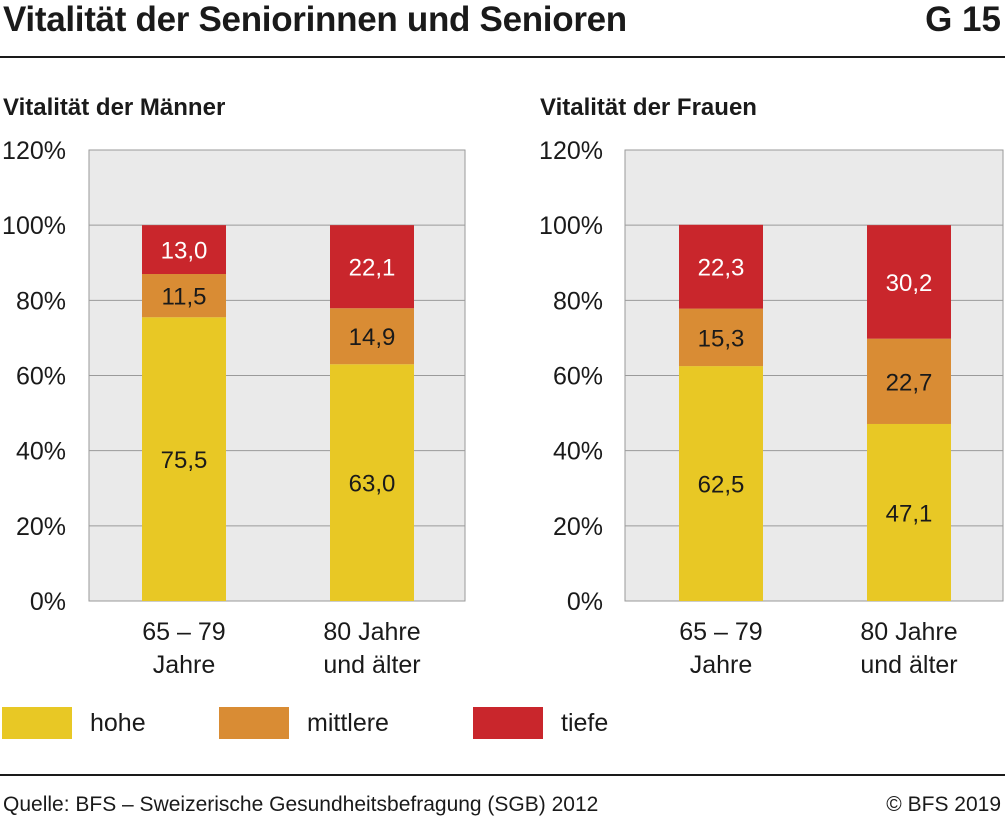 This screenshot has height=823, width=1005. What do you see at coordinates (118, 723) in the screenshot?
I see `legend-label-hohe: hohe` at bounding box center [118, 723].